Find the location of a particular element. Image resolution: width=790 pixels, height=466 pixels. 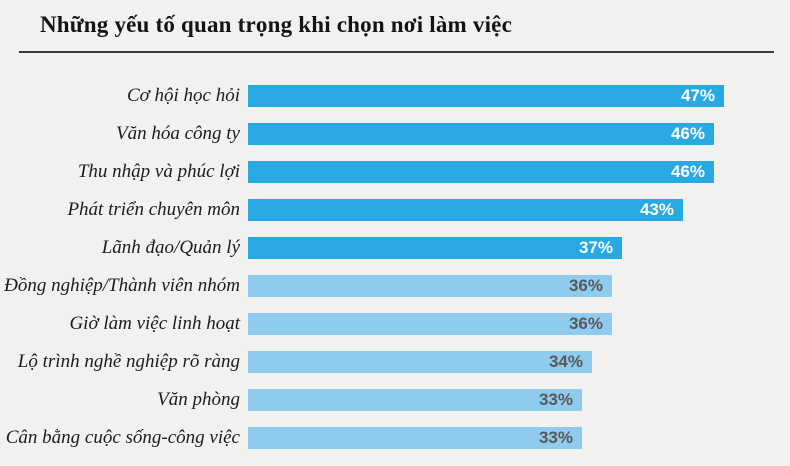

bar-row: Đồng nghiệp/Thành viên nhóm 36% is located at coordinates (395, 286).